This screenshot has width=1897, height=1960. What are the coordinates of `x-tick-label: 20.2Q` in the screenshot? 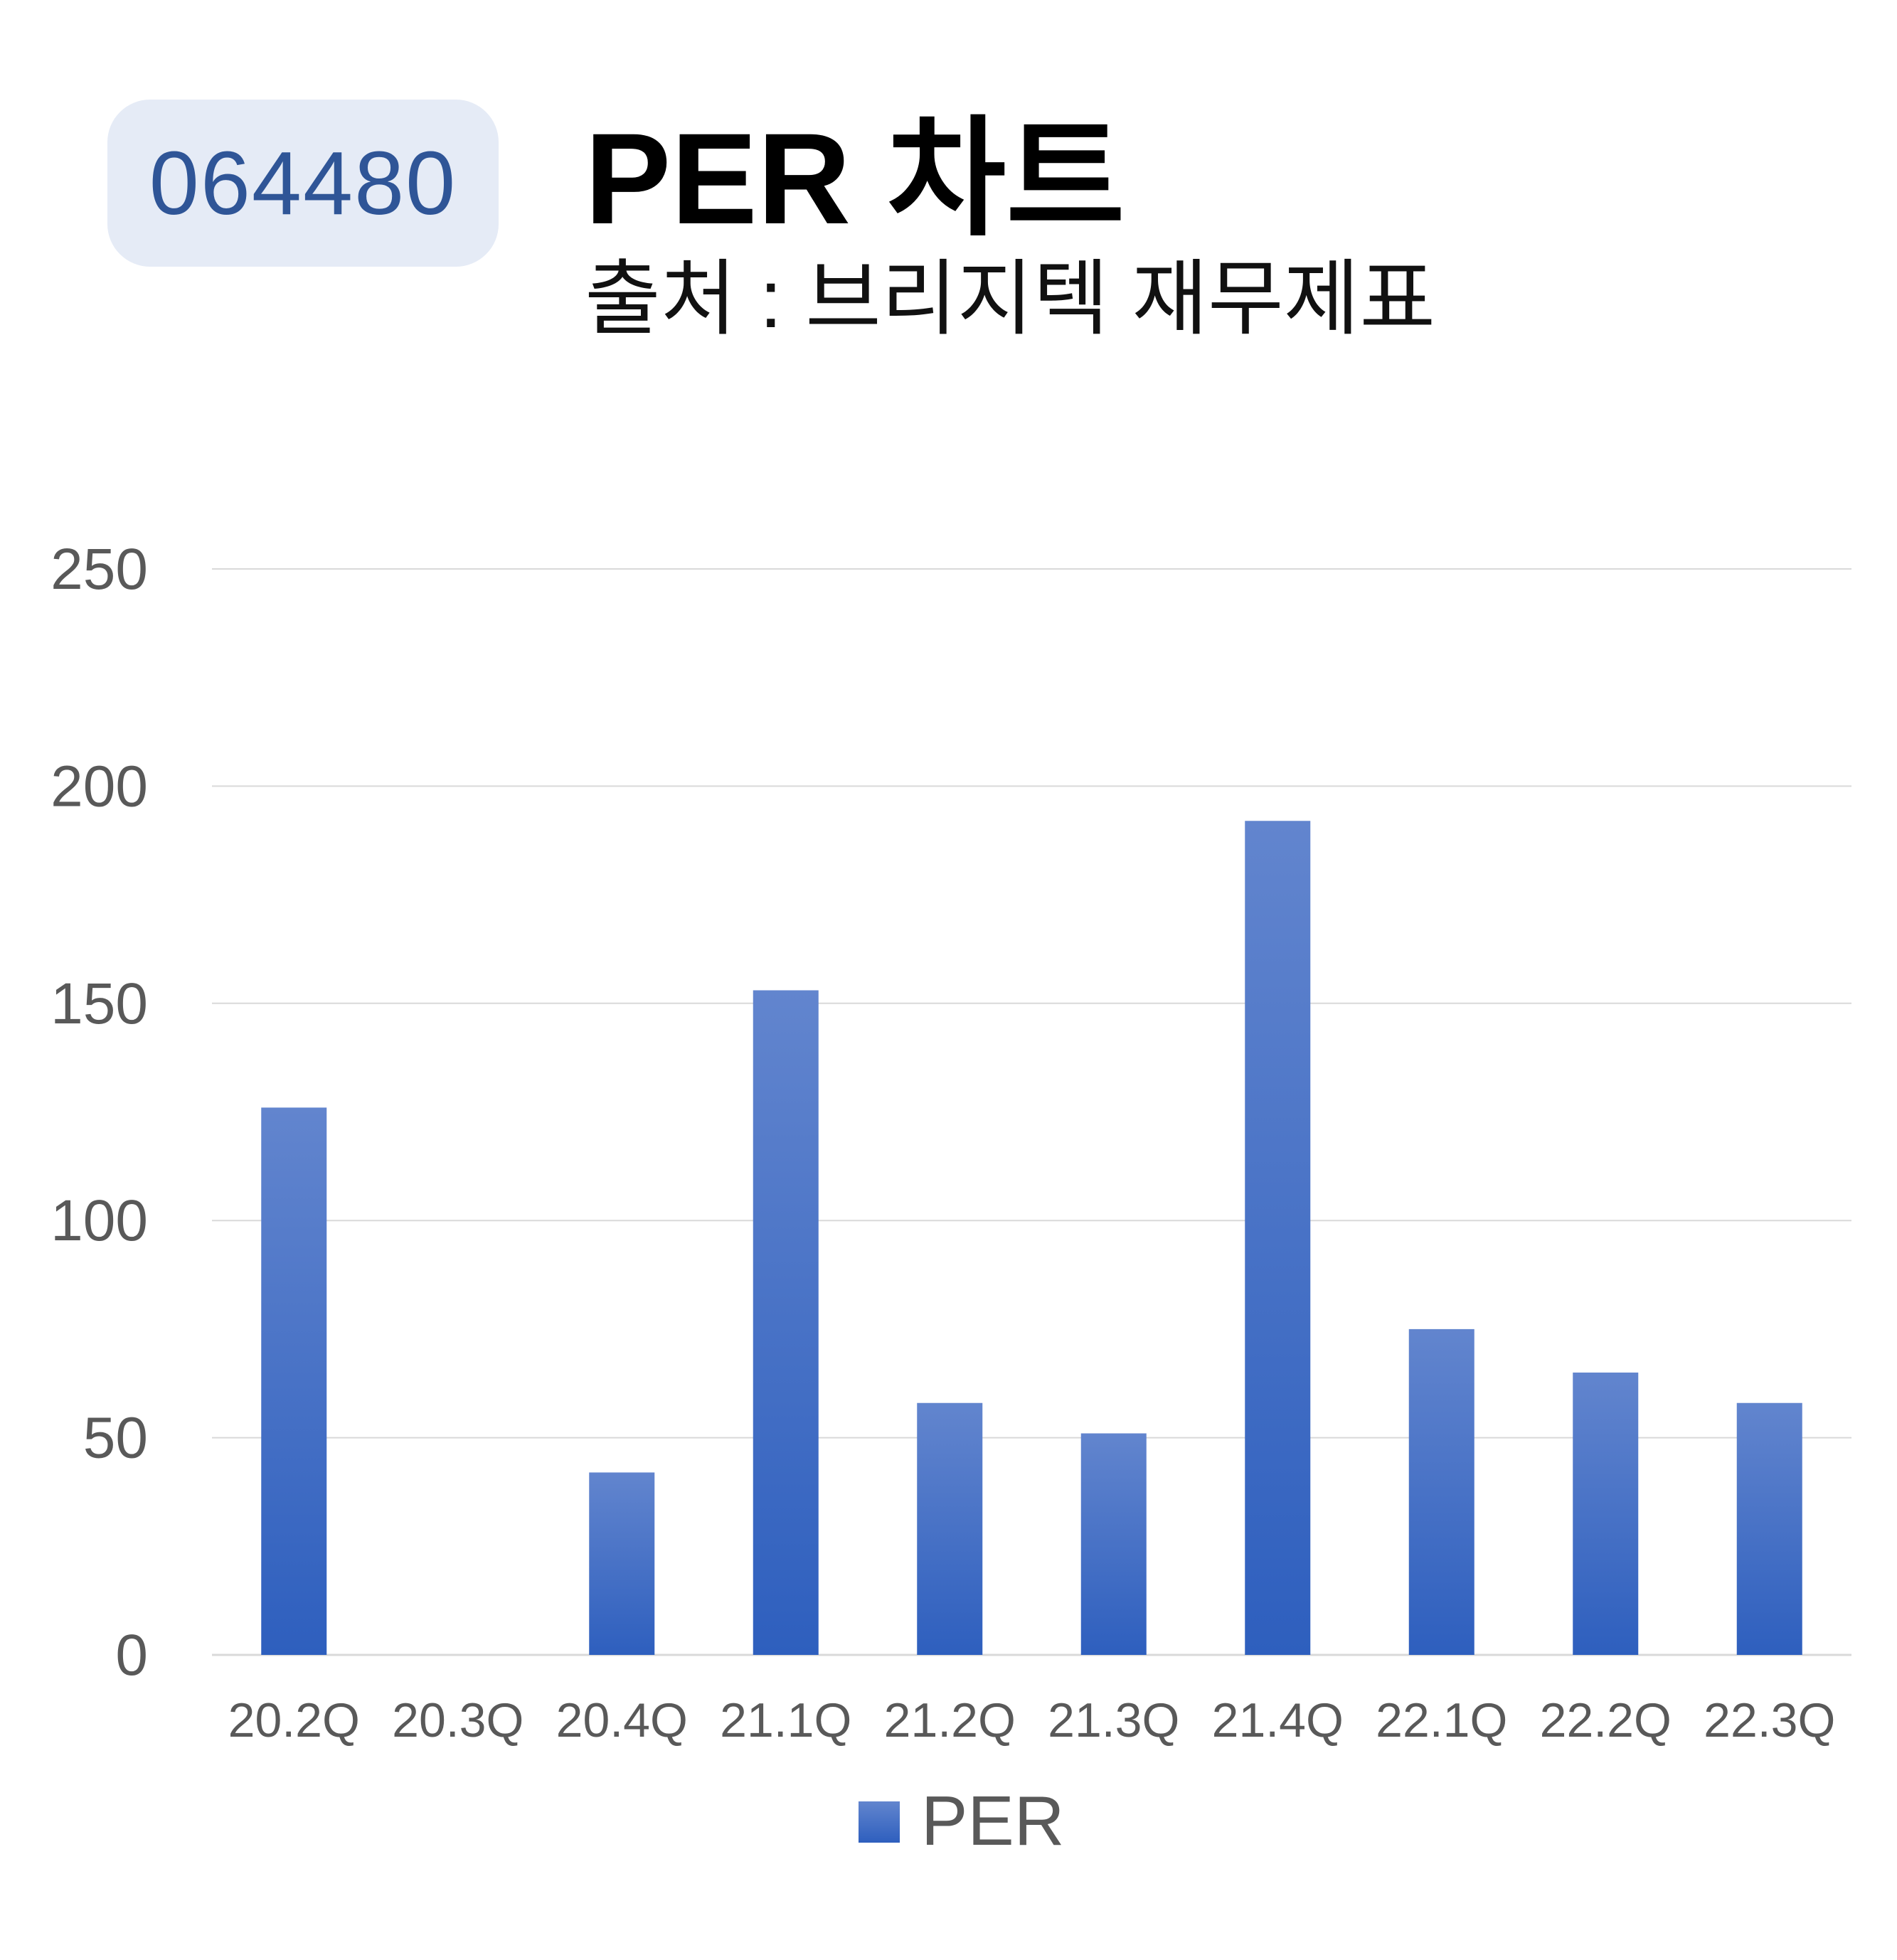 It's located at (294, 1720).